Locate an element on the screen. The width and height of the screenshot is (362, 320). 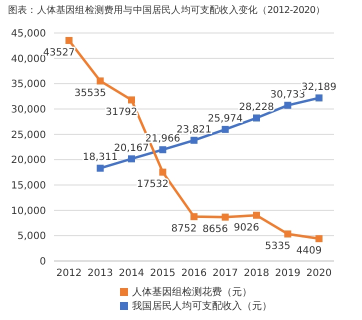
y-tick-label: 15,000 is located at coordinates (28, 186).